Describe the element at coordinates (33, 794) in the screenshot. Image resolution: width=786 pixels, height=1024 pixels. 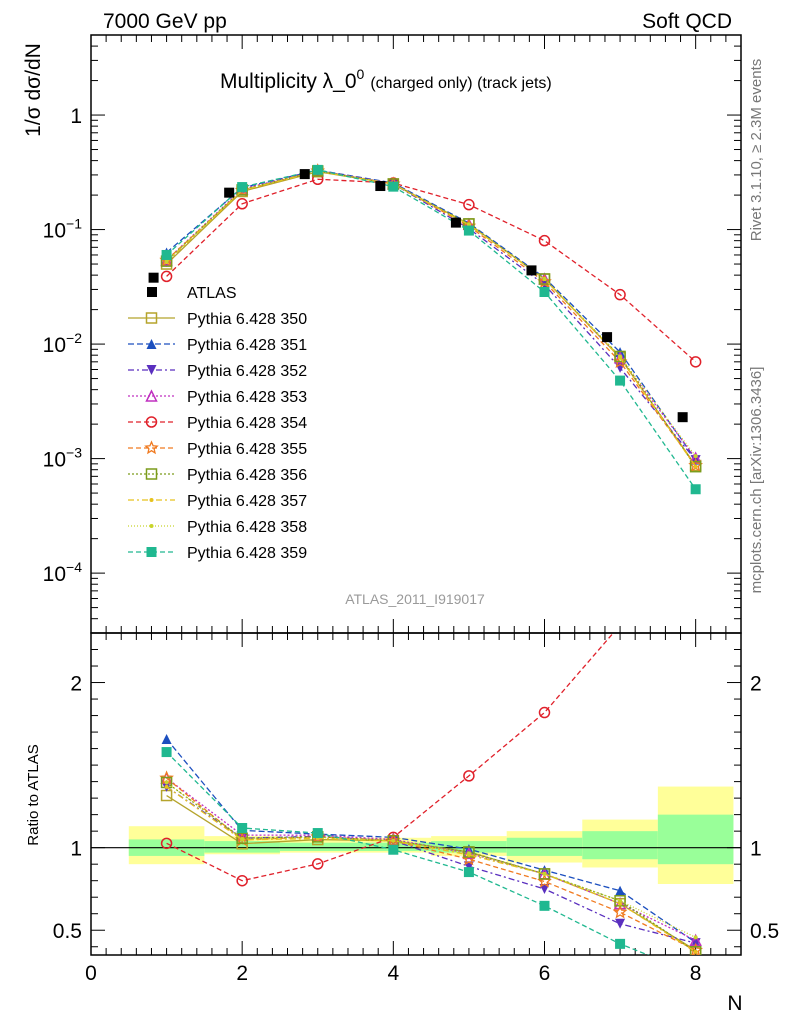
I see `ratio-y-axis-title: Ratio to ATLAS` at that location.